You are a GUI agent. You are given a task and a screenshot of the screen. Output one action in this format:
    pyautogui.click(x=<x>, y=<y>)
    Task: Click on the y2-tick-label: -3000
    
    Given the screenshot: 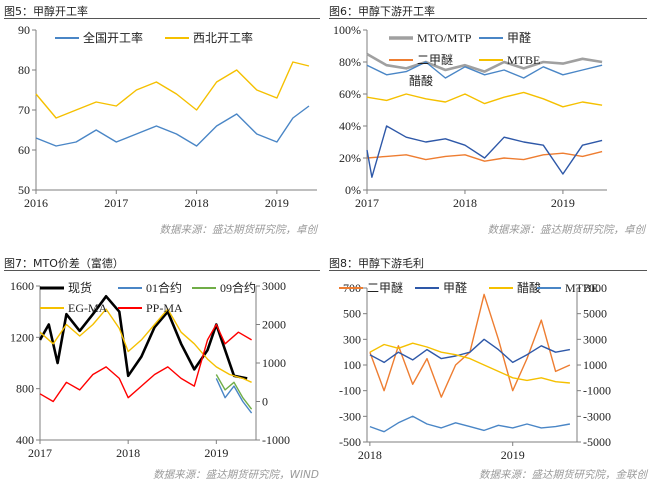 What is the action you would take?
    pyautogui.click(x=597, y=416)
    